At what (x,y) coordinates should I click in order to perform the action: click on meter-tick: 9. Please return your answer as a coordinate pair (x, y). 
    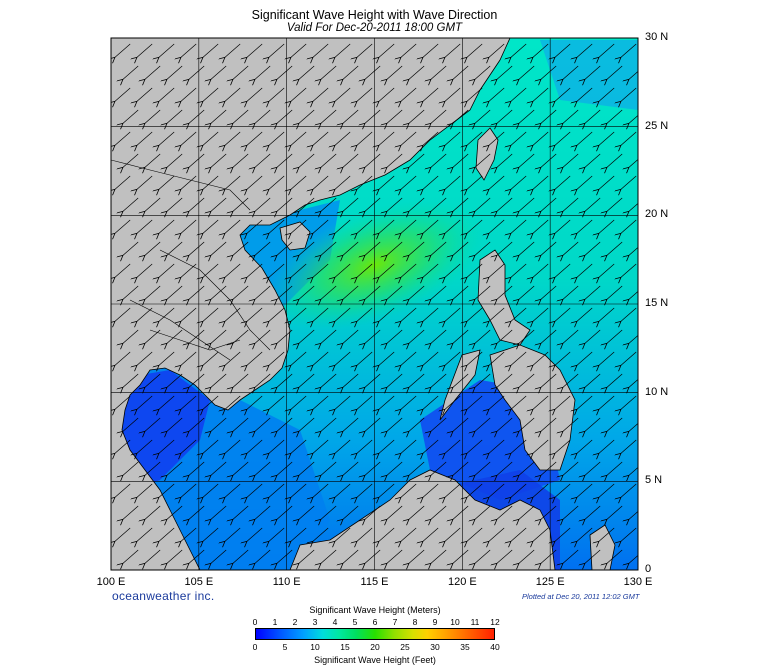
    Looking at the image, I should click on (435, 622).